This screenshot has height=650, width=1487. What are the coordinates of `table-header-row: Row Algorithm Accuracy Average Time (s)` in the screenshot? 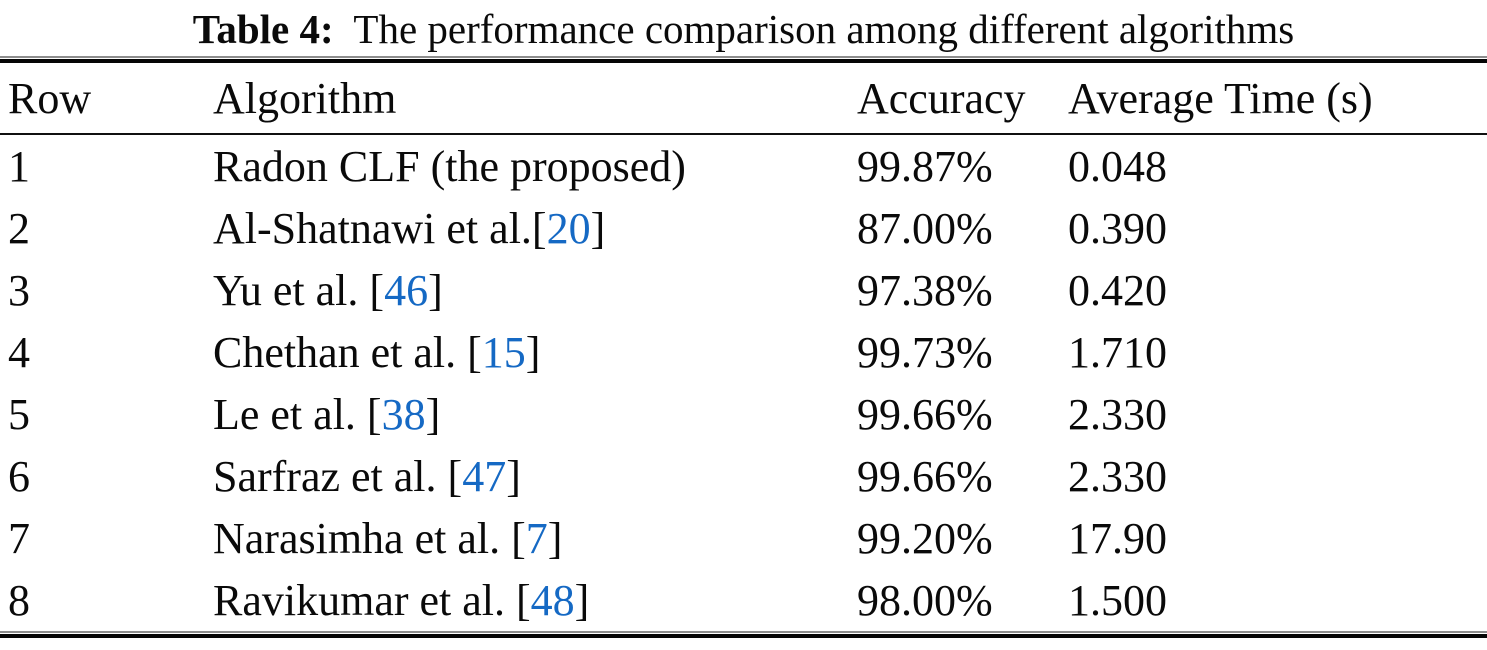 It's located at (743, 98).